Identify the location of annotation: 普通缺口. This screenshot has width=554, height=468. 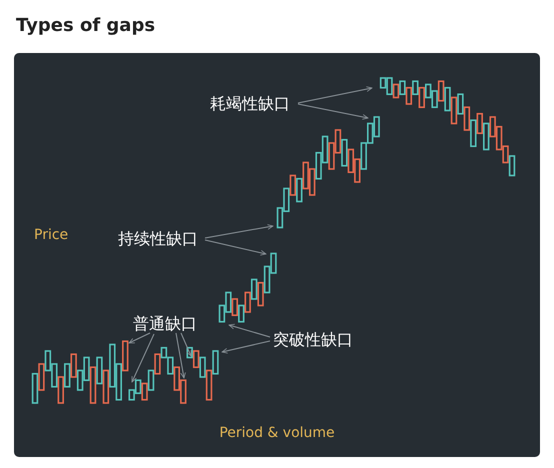
(165, 323).